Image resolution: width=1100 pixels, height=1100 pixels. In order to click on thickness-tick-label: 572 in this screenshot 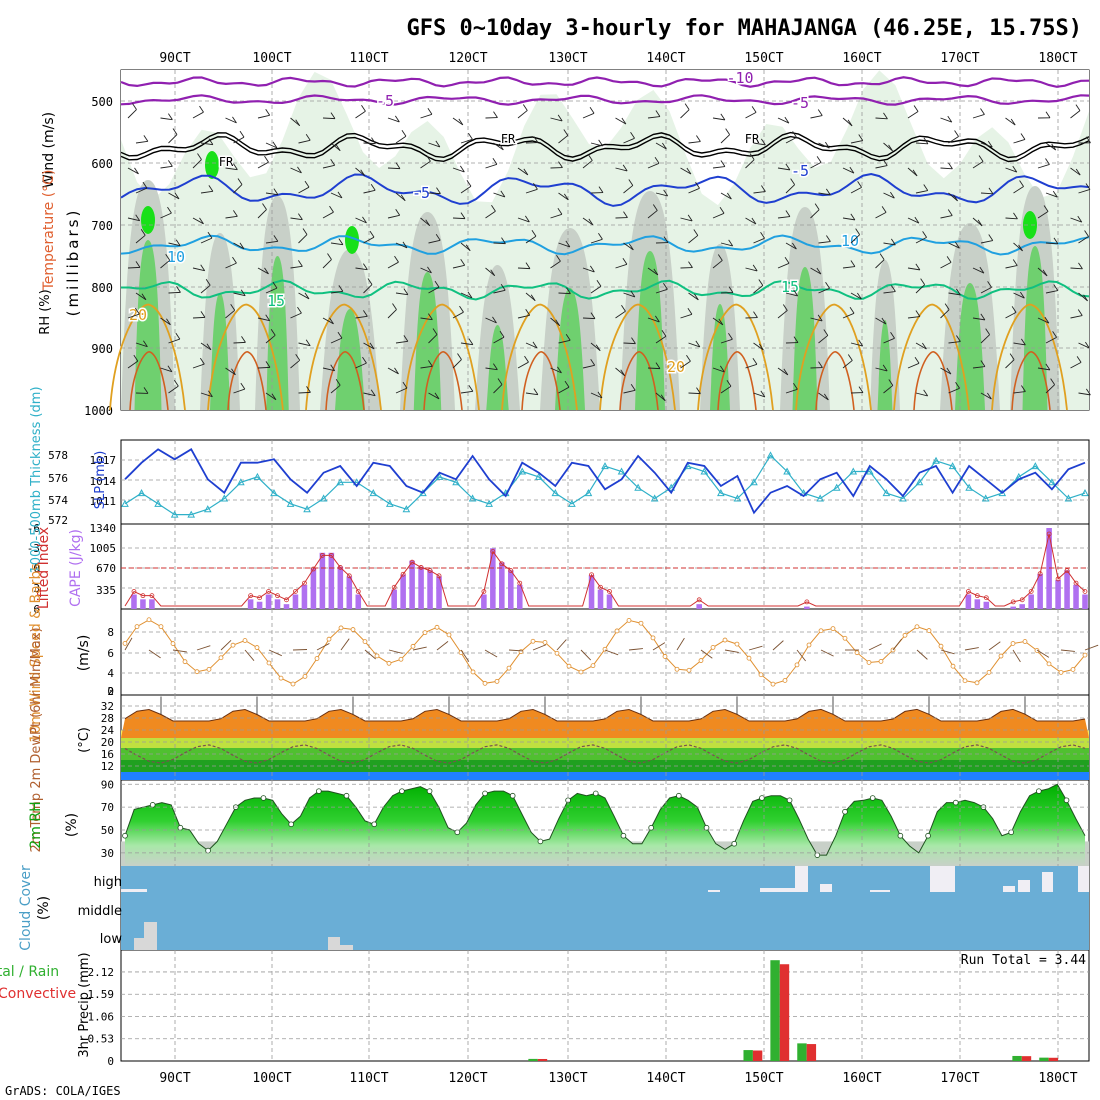, I will do `click(58, 520)`.